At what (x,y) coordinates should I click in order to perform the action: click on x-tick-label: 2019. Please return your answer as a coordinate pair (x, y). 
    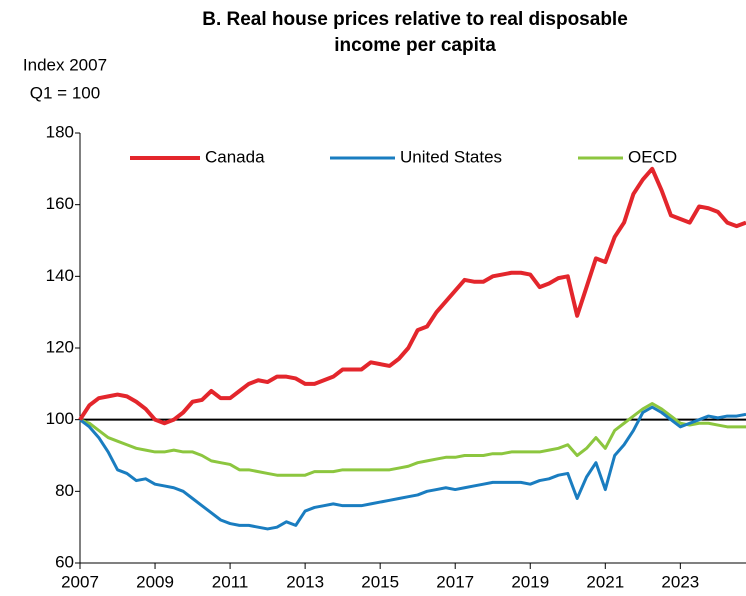
    Looking at the image, I should click on (530, 581).